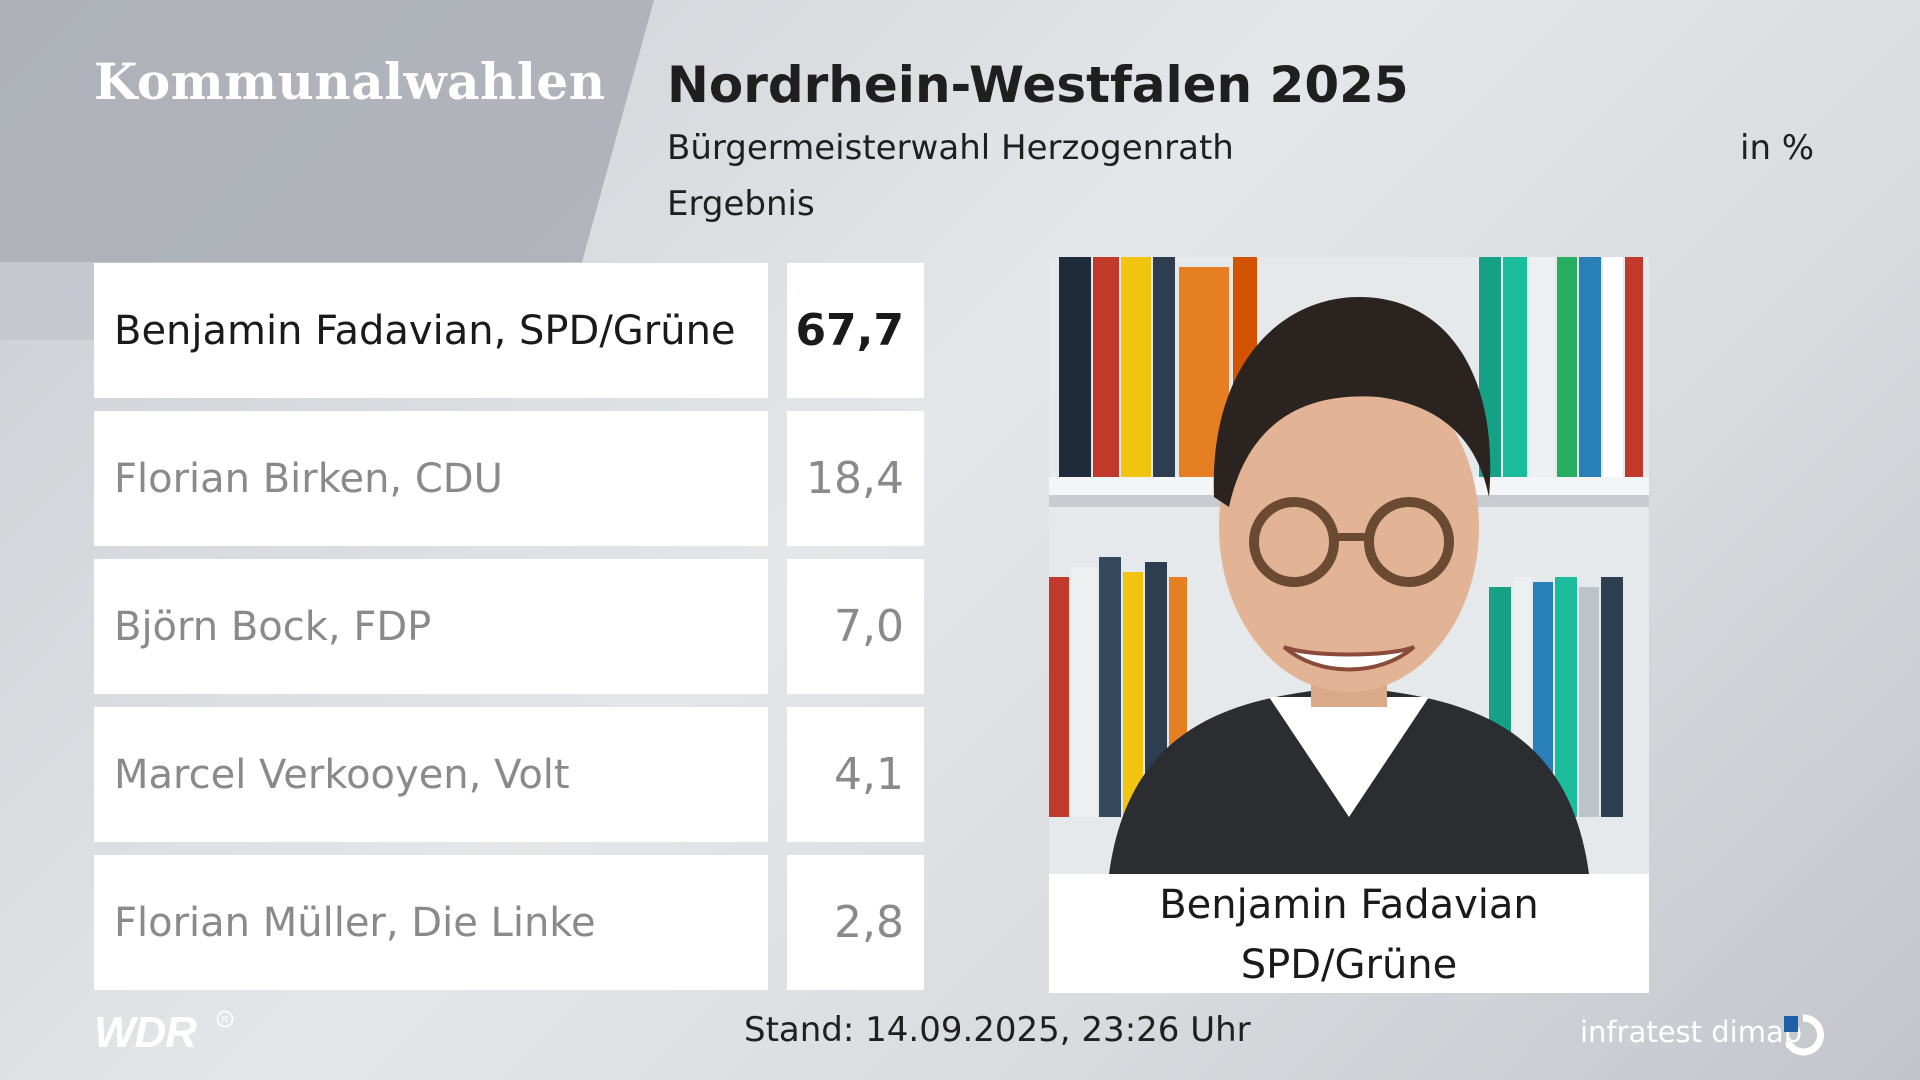 This screenshot has width=1920, height=1080. What do you see at coordinates (855, 478) in the screenshot?
I see `candidate-value: 18,4` at bounding box center [855, 478].